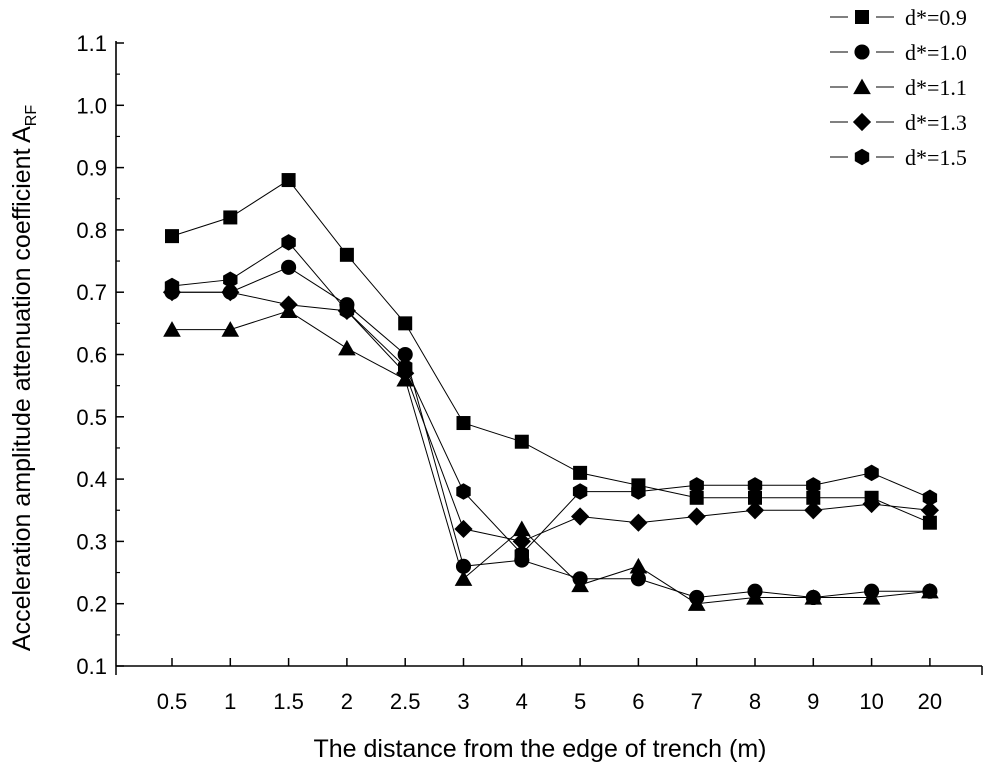 This screenshot has height=774, width=995. What do you see at coordinates (936, 87) in the screenshot?
I see `legend-label: d*=1.1` at bounding box center [936, 87].